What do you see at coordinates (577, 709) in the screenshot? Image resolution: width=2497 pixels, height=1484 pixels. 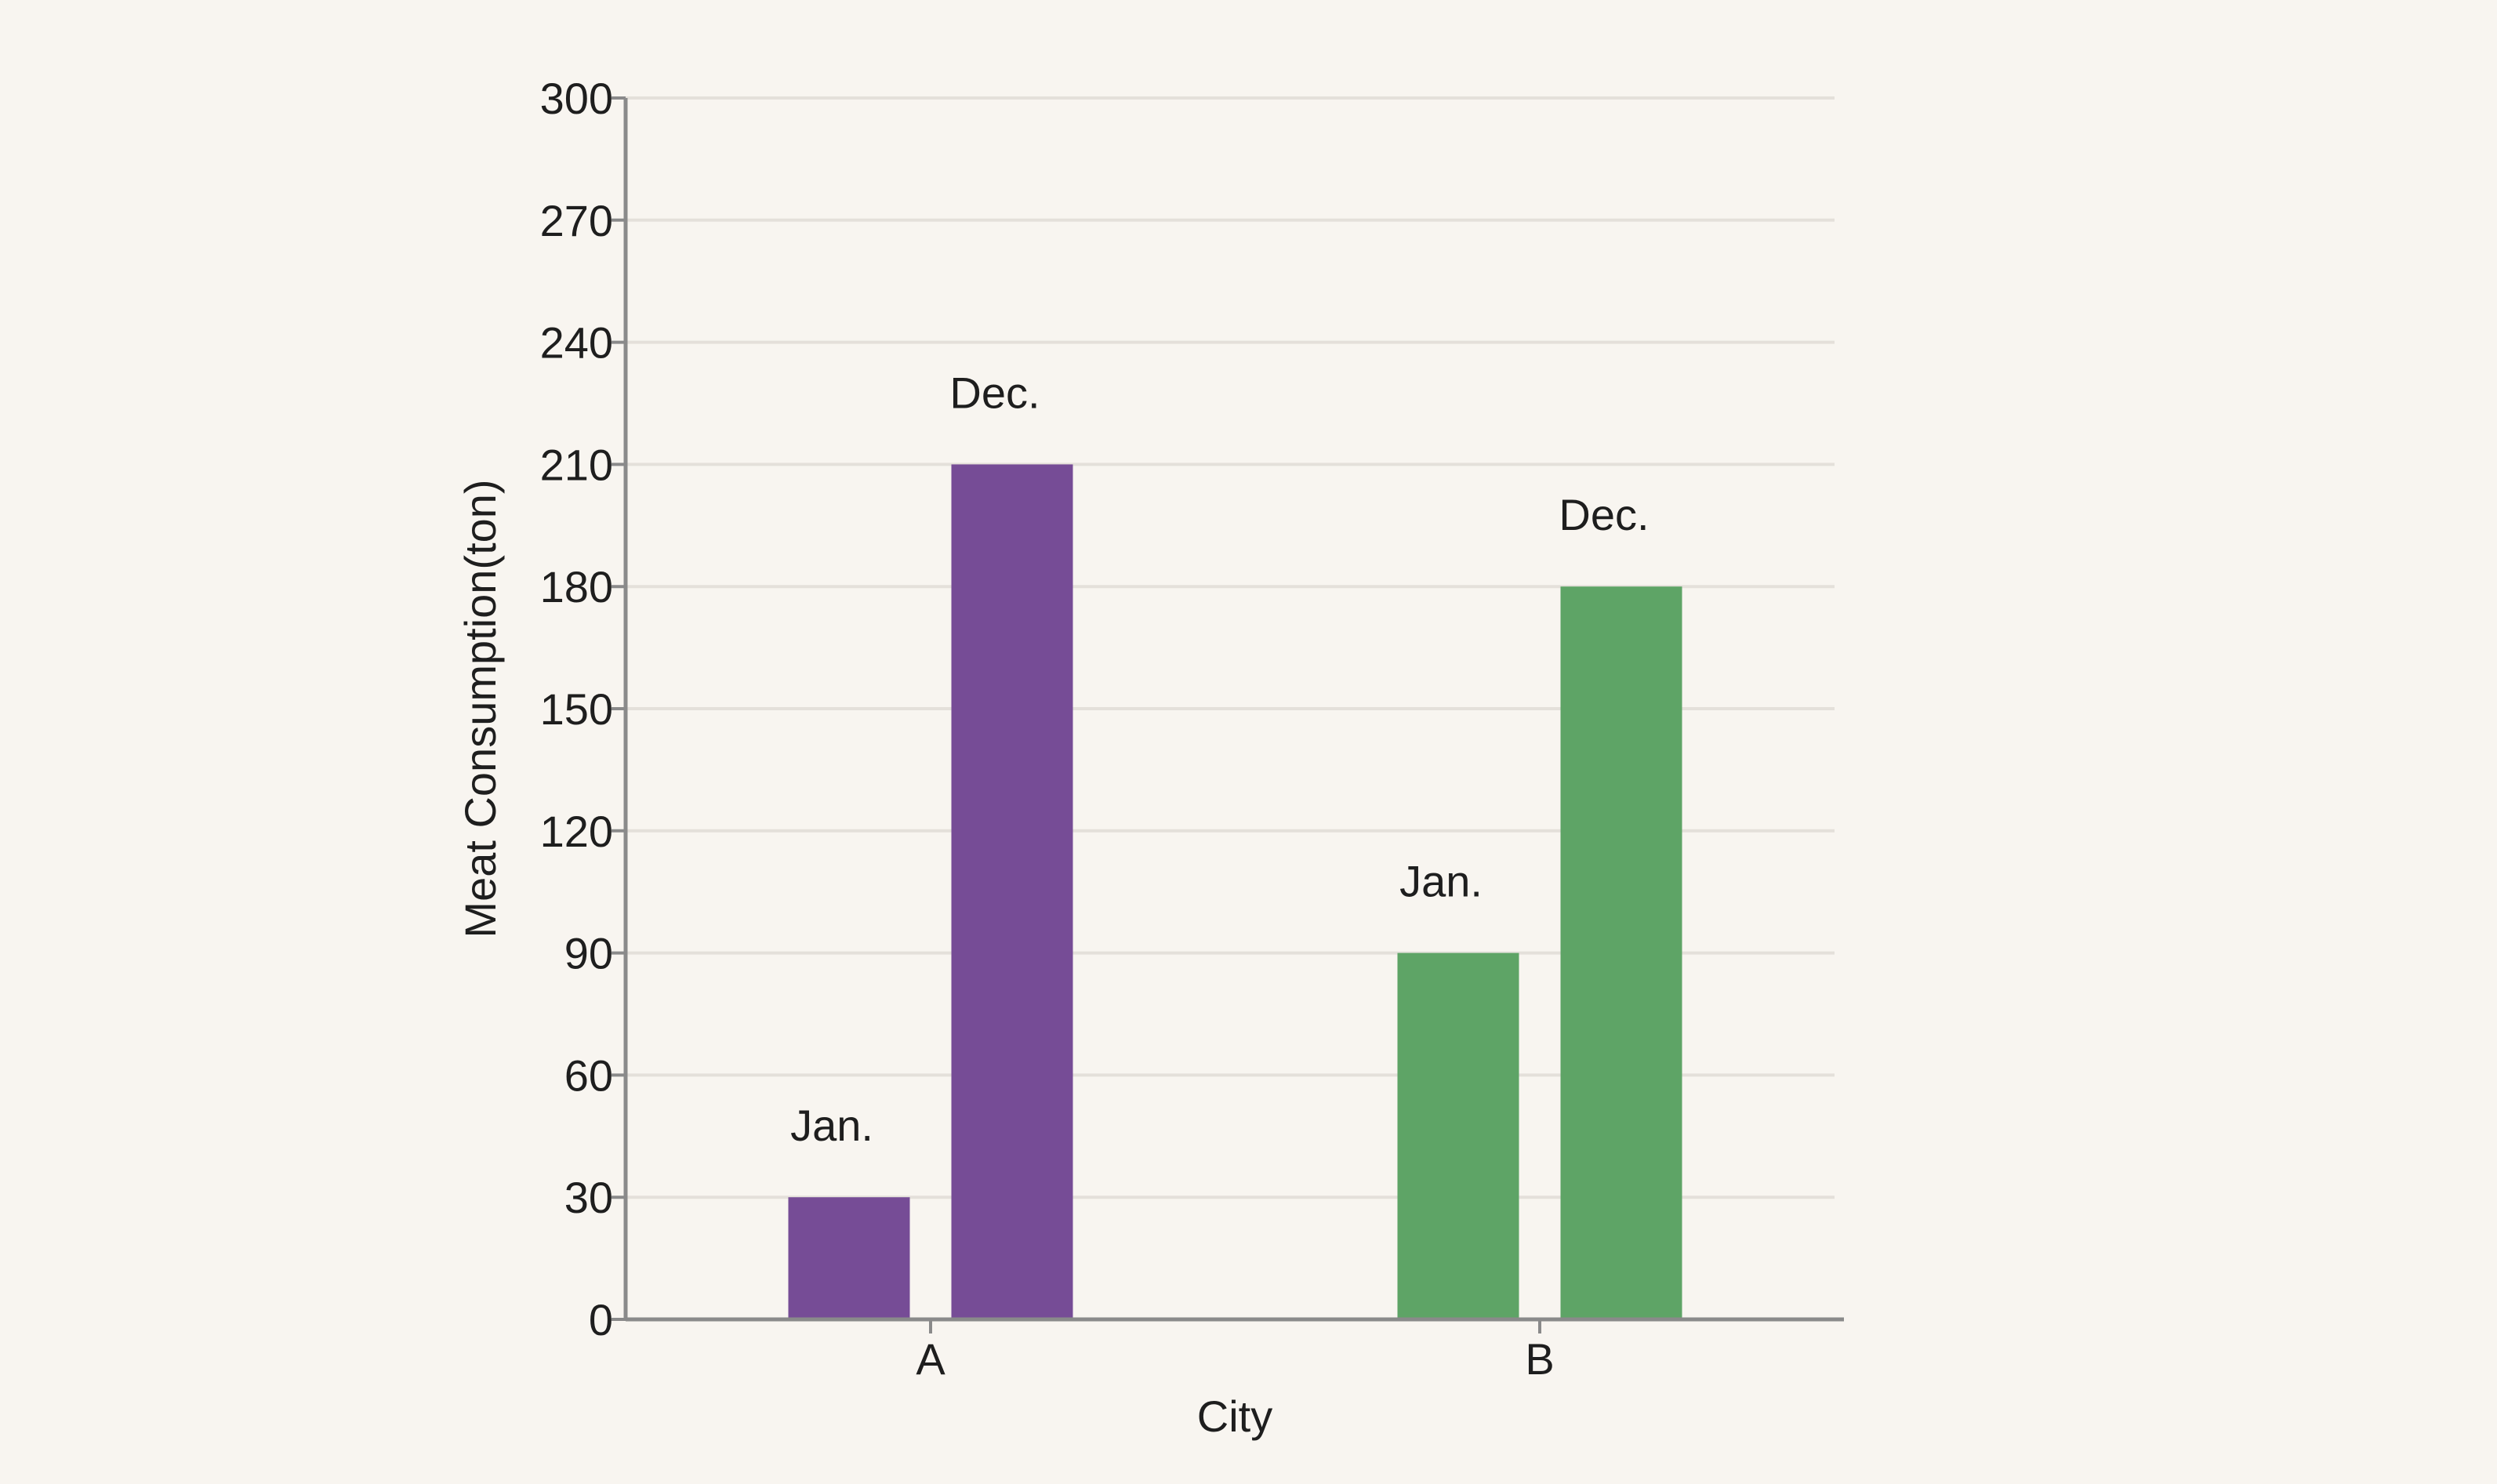 I see `y-tick-label: 150` at bounding box center [577, 709].